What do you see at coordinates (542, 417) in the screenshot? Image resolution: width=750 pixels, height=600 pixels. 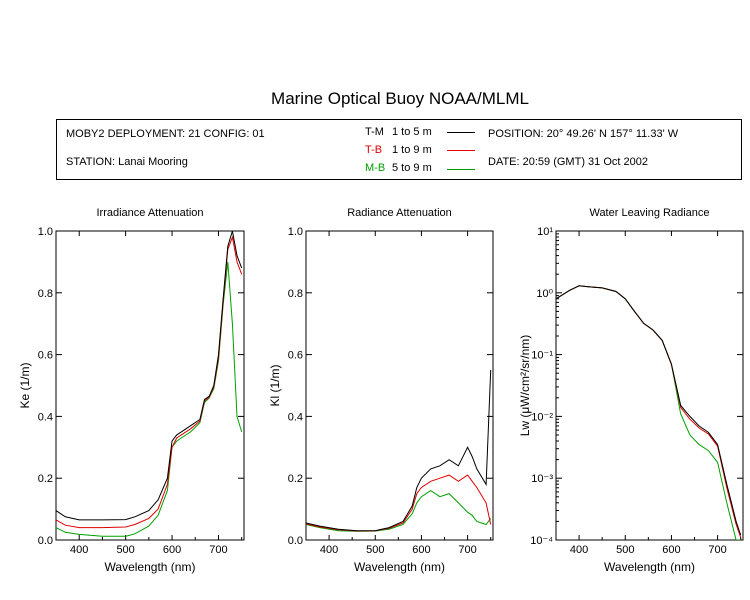 I see `y-tick-label: 10⁻²` at bounding box center [542, 417].